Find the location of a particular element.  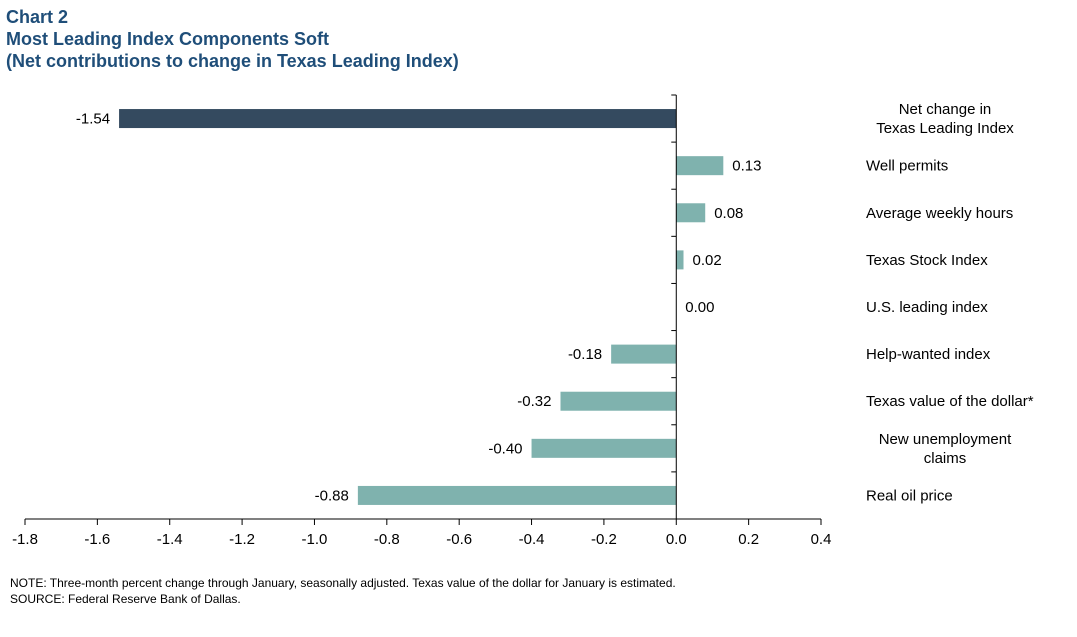

x-tick-label: 0.2 is located at coordinates (748, 539).